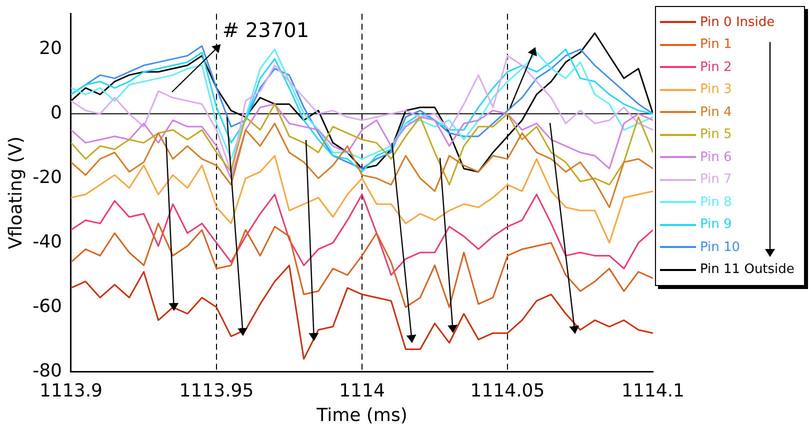 This screenshot has height=427, width=811. What do you see at coordinates (47, 306) in the screenshot?
I see `y-tick-label: -60` at bounding box center [47, 306].